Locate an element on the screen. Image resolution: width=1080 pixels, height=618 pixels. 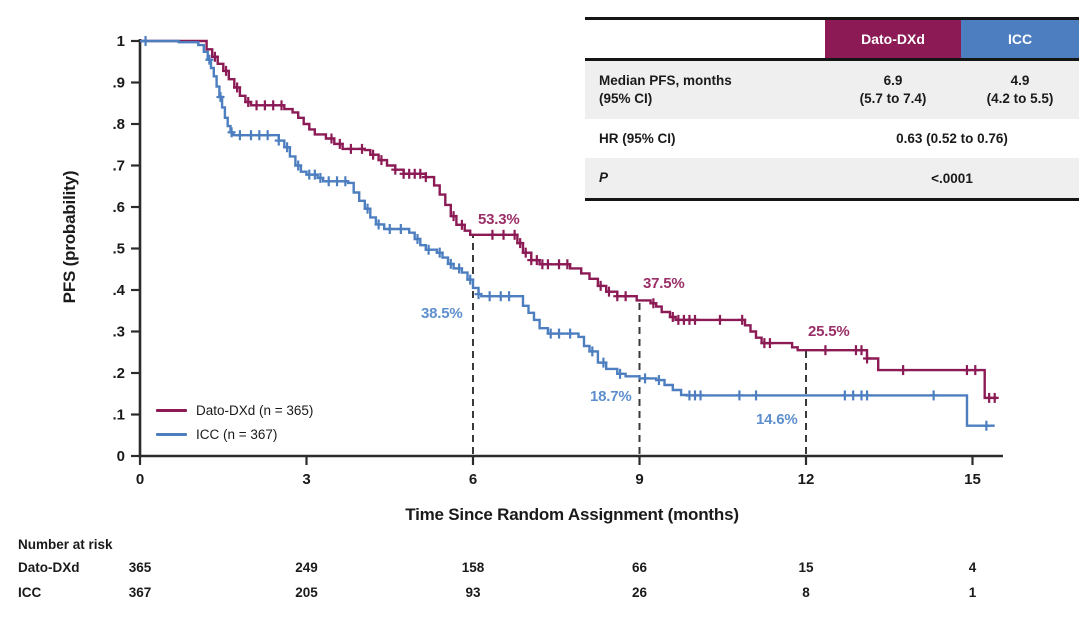
median-pfs-icc-line2: (4.2 to 5.5) is located at coordinates (1020, 98).